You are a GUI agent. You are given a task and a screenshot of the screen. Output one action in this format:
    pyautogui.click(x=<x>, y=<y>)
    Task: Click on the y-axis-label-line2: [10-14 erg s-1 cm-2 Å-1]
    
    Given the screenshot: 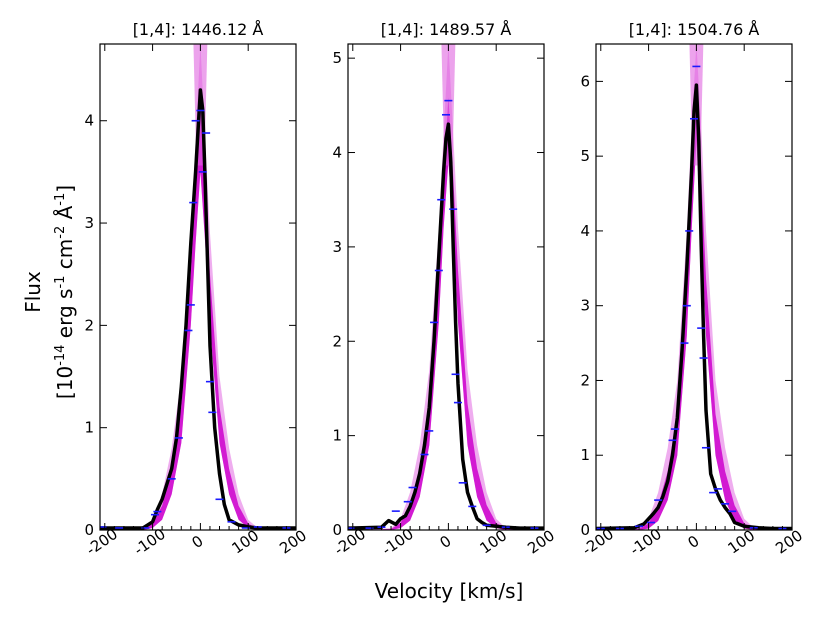 What is the action you would take?
    pyautogui.click(x=65, y=292)
    